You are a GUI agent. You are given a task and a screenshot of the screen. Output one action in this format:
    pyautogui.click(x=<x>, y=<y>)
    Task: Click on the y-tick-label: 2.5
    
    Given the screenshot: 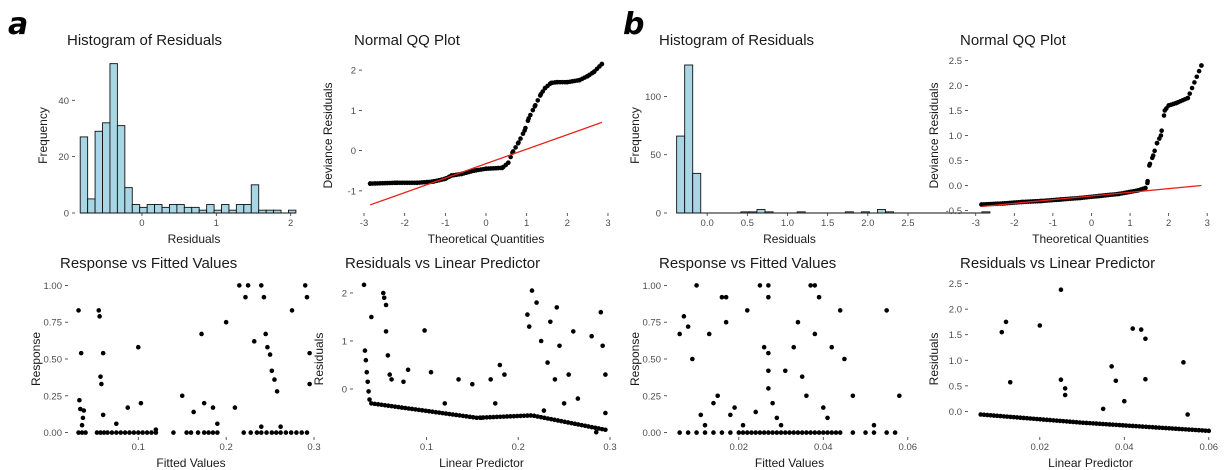 What is the action you would take?
    pyautogui.click(x=955, y=284)
    